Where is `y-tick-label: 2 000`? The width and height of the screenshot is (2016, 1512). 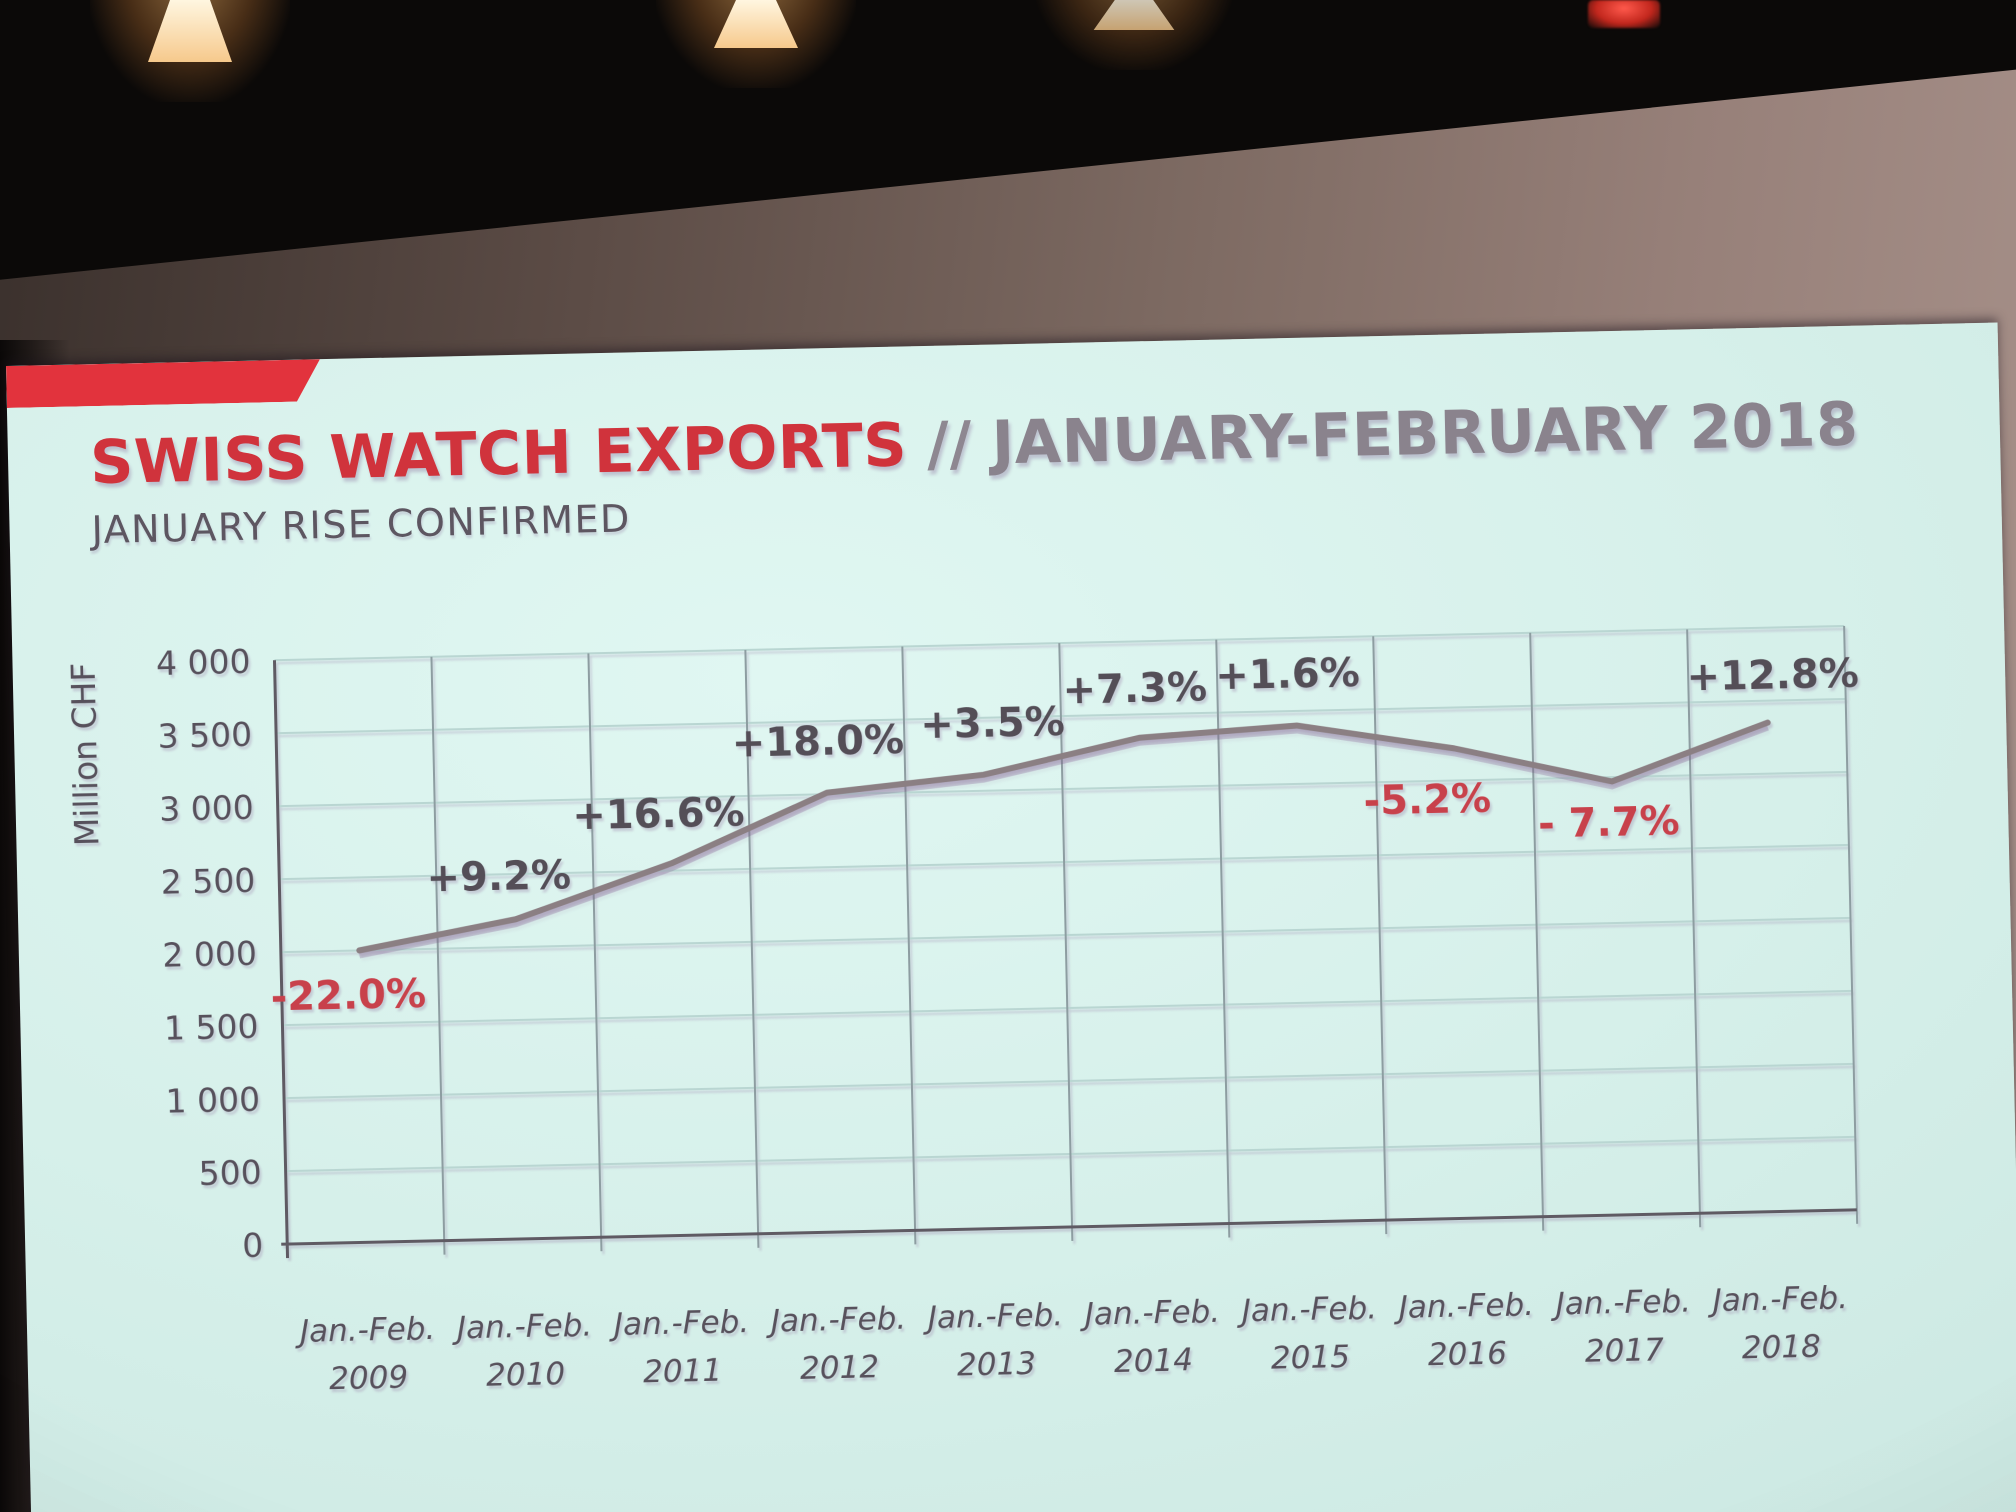 y-tick-label: 2 000 is located at coordinates (209, 954).